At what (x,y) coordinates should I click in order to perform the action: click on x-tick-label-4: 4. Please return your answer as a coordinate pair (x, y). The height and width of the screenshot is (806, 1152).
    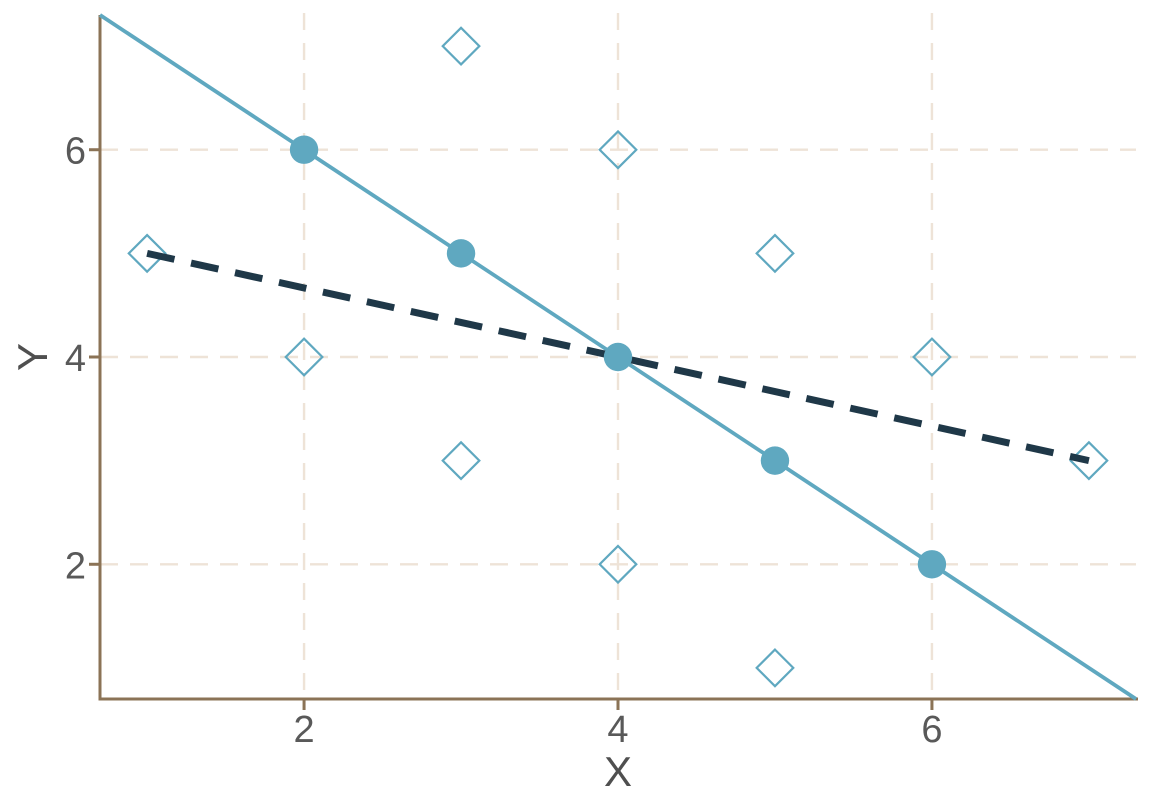
    Looking at the image, I should click on (617, 730).